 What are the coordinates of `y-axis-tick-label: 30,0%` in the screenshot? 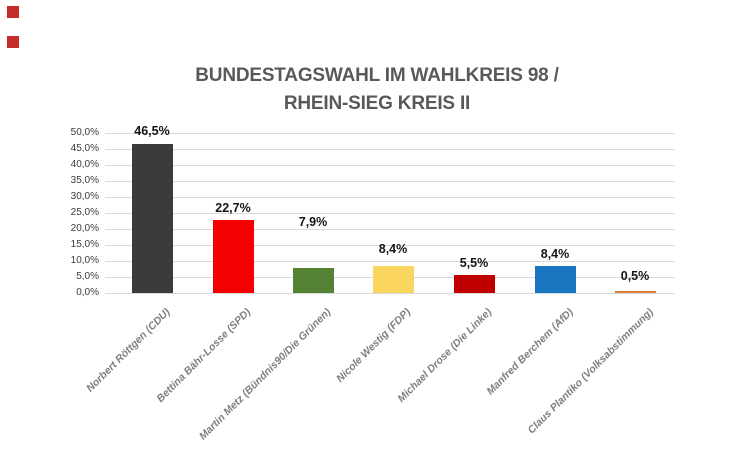 It's located at (84, 196).